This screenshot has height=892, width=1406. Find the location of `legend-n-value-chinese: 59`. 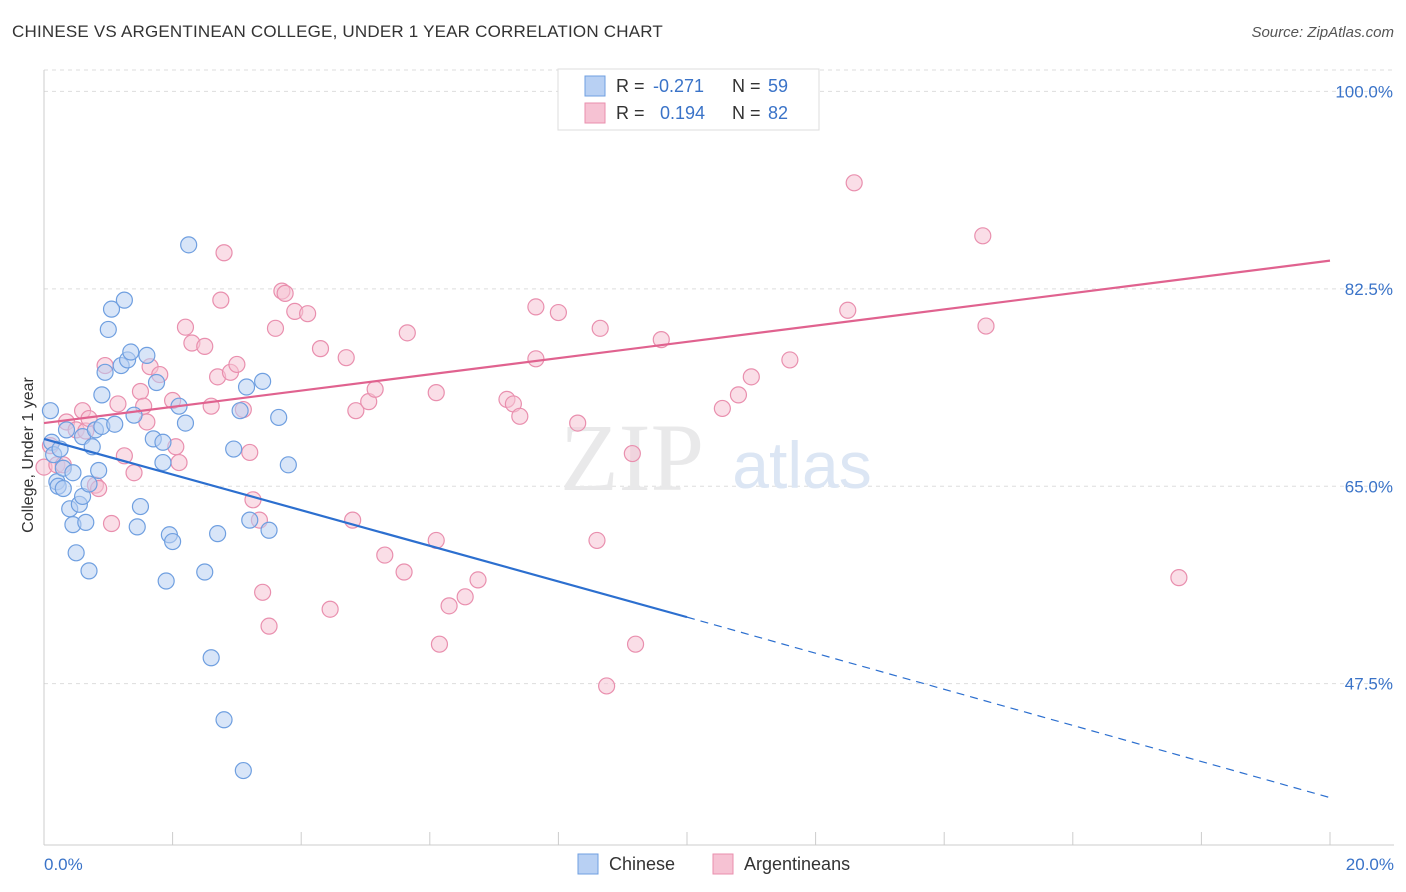

legend-n-value-chinese: 59 is located at coordinates (778, 86).